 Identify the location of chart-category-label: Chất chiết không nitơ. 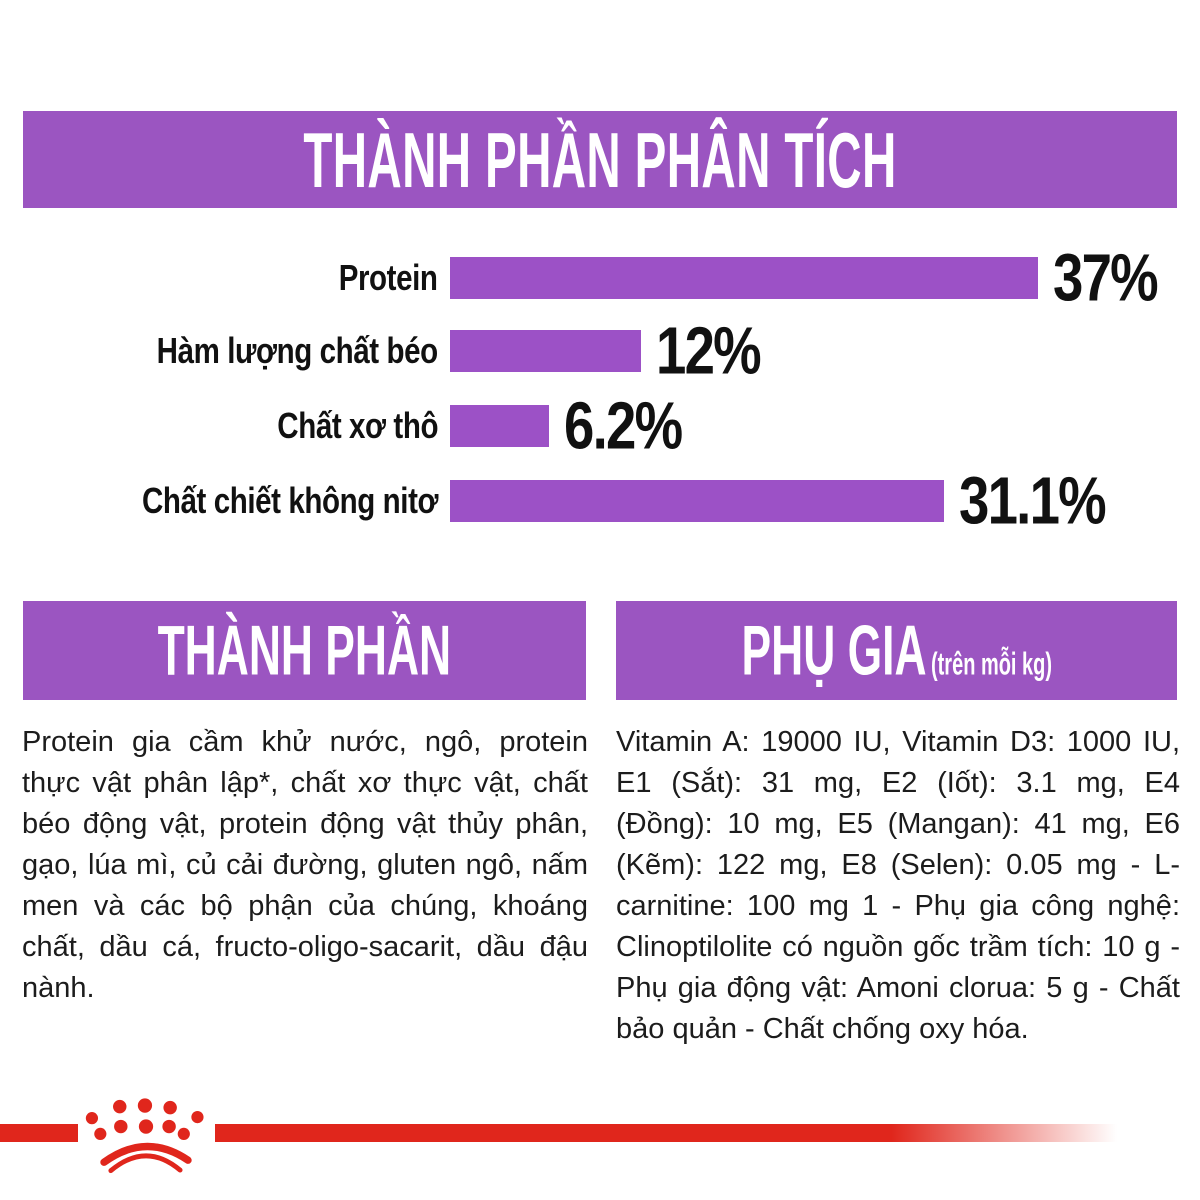
(290, 500).